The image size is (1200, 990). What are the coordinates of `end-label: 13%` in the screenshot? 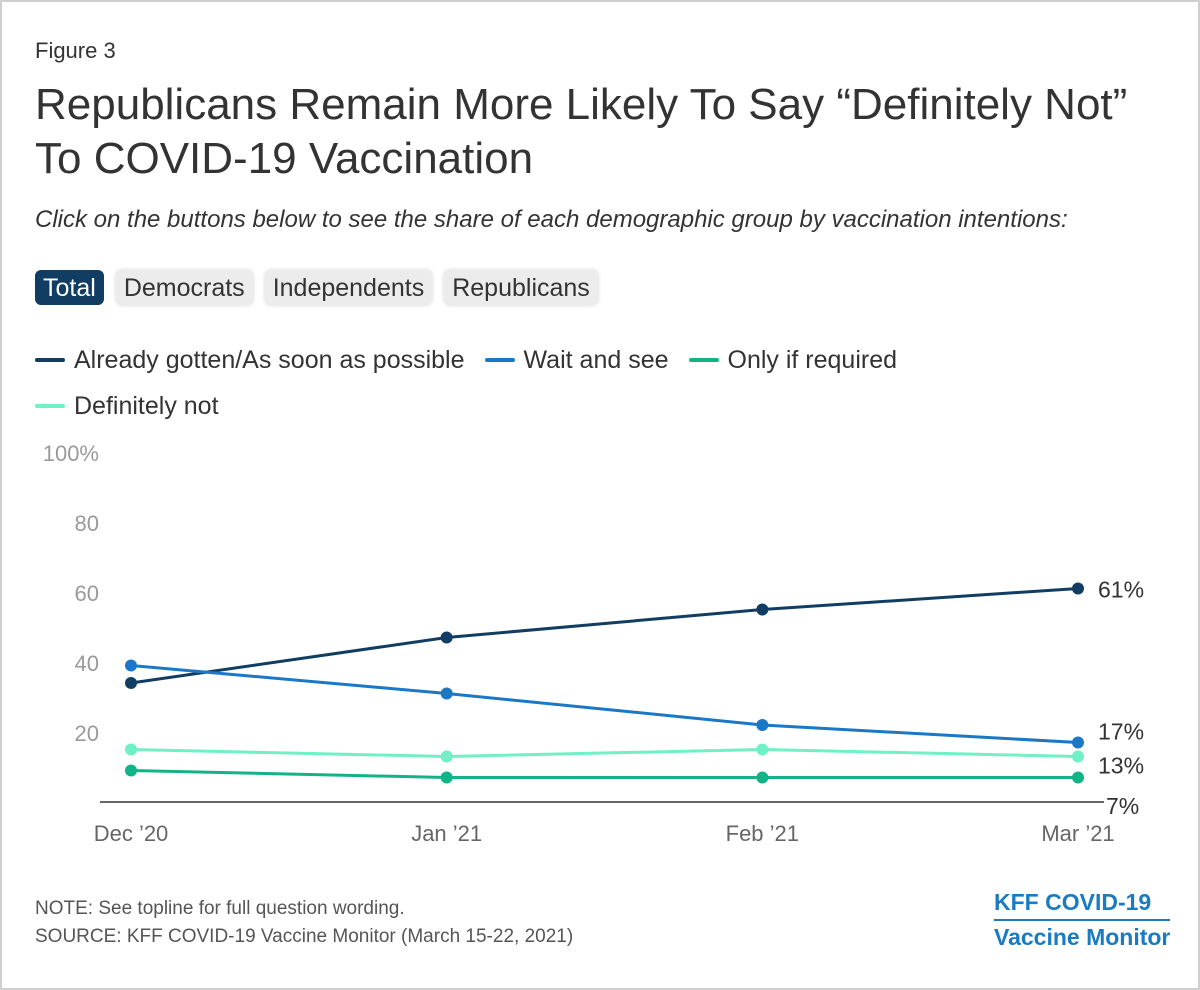 It's located at (1121, 766).